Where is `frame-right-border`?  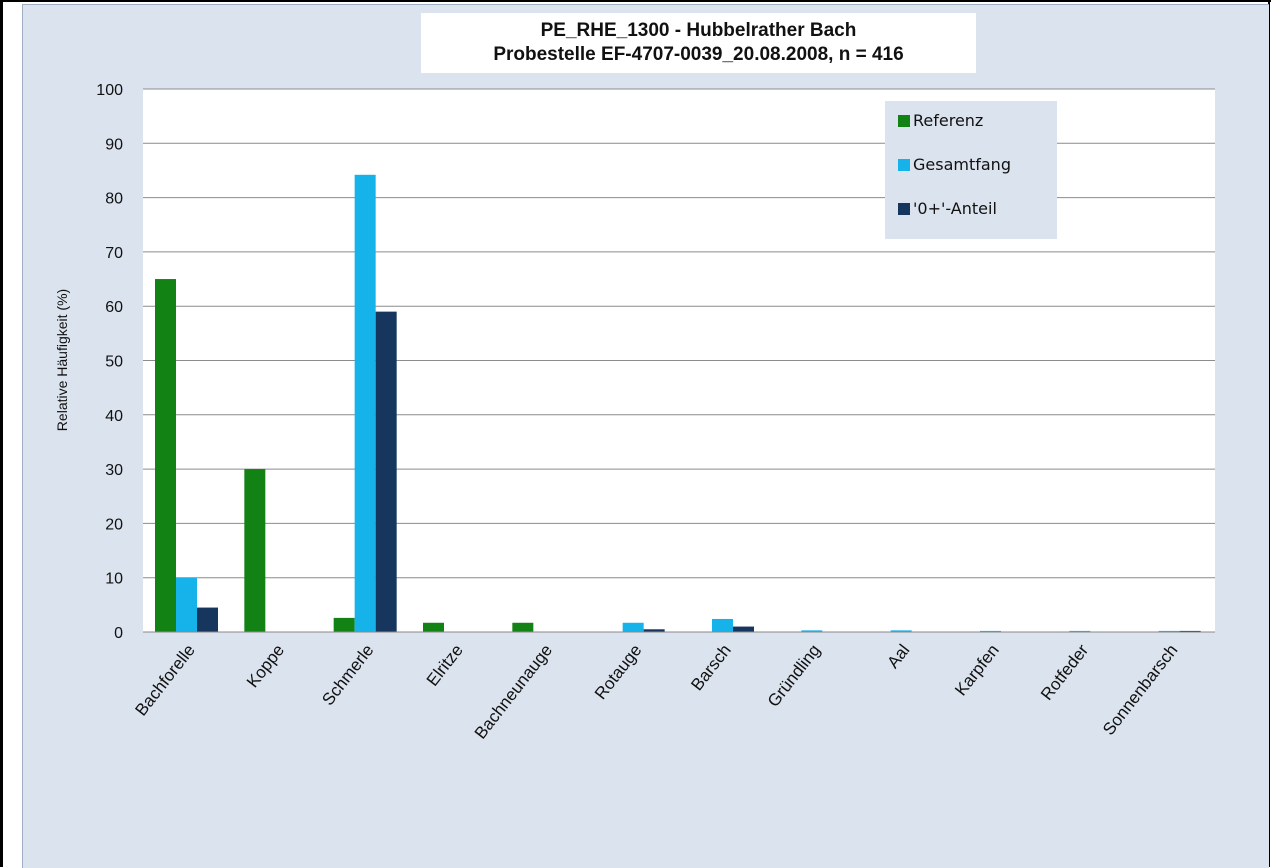
frame-right-border is located at coordinates (1269, 433).